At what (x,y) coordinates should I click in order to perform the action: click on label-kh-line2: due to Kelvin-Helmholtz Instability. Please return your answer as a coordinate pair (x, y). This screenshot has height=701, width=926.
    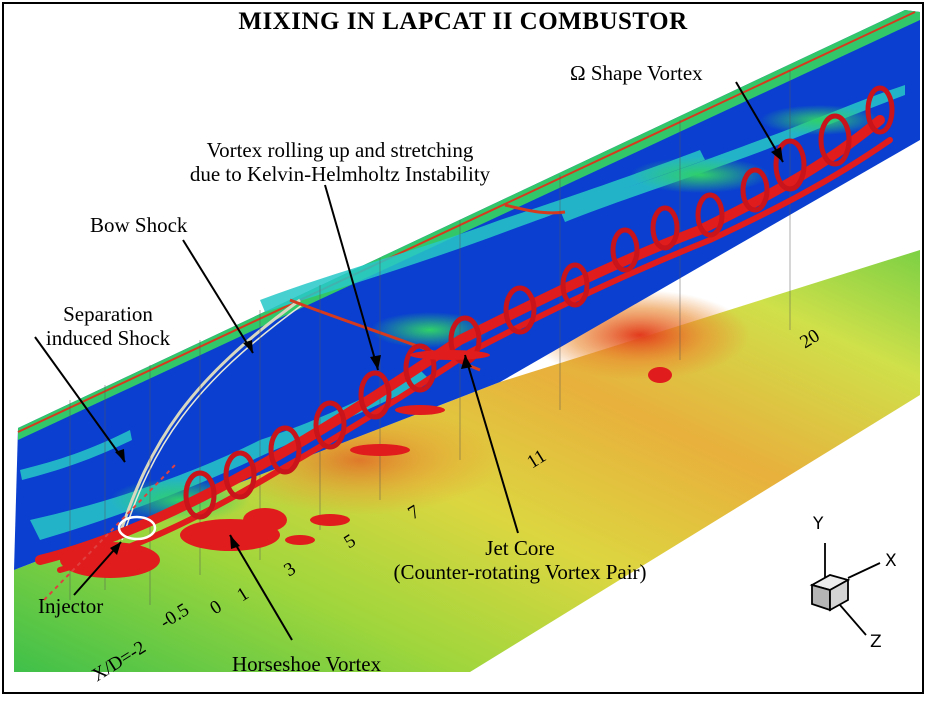
    Looking at the image, I should click on (340, 174).